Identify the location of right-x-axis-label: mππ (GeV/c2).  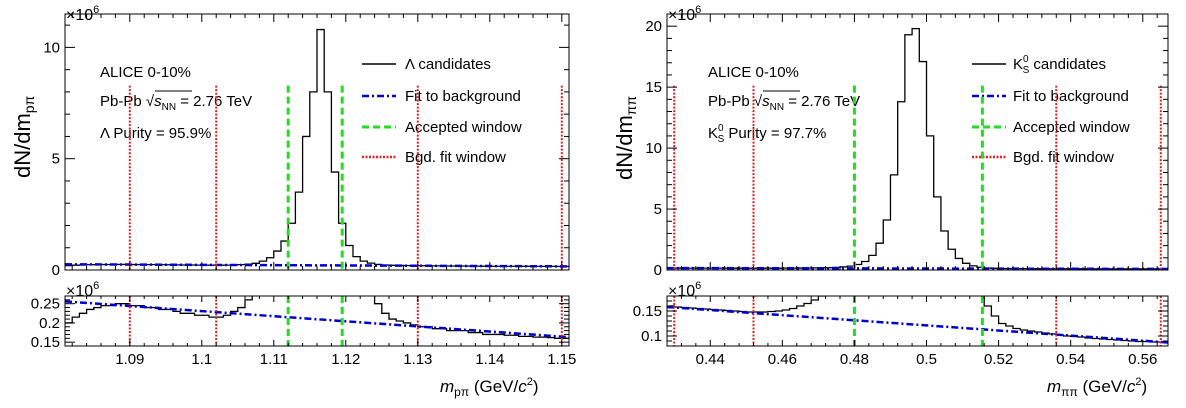
(1097, 387).